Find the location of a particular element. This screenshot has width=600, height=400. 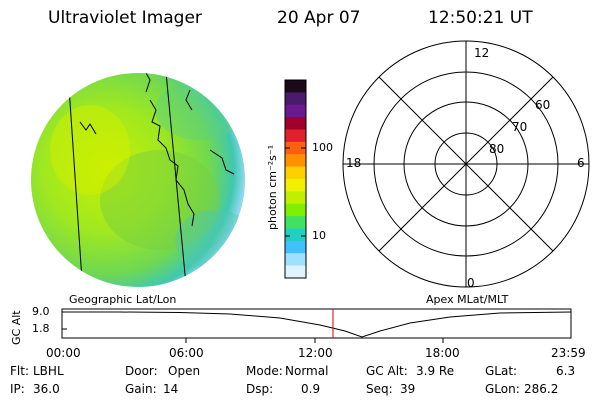

dsp-label: Dsp: is located at coordinates (260, 389).